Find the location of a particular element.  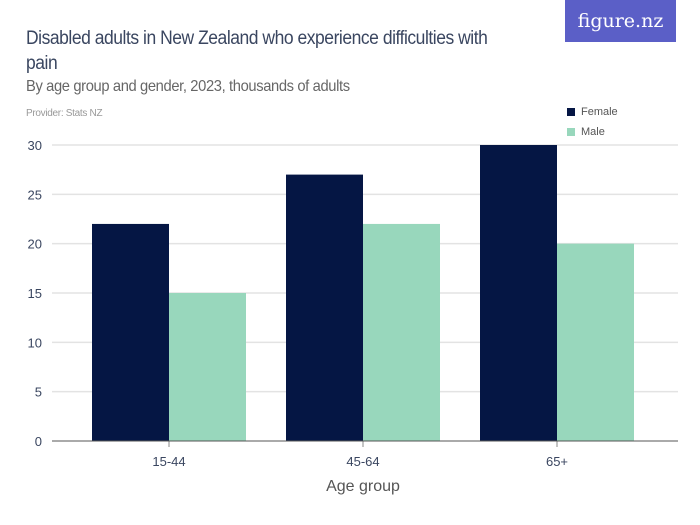

legend-item-male: Male is located at coordinates (592, 132).